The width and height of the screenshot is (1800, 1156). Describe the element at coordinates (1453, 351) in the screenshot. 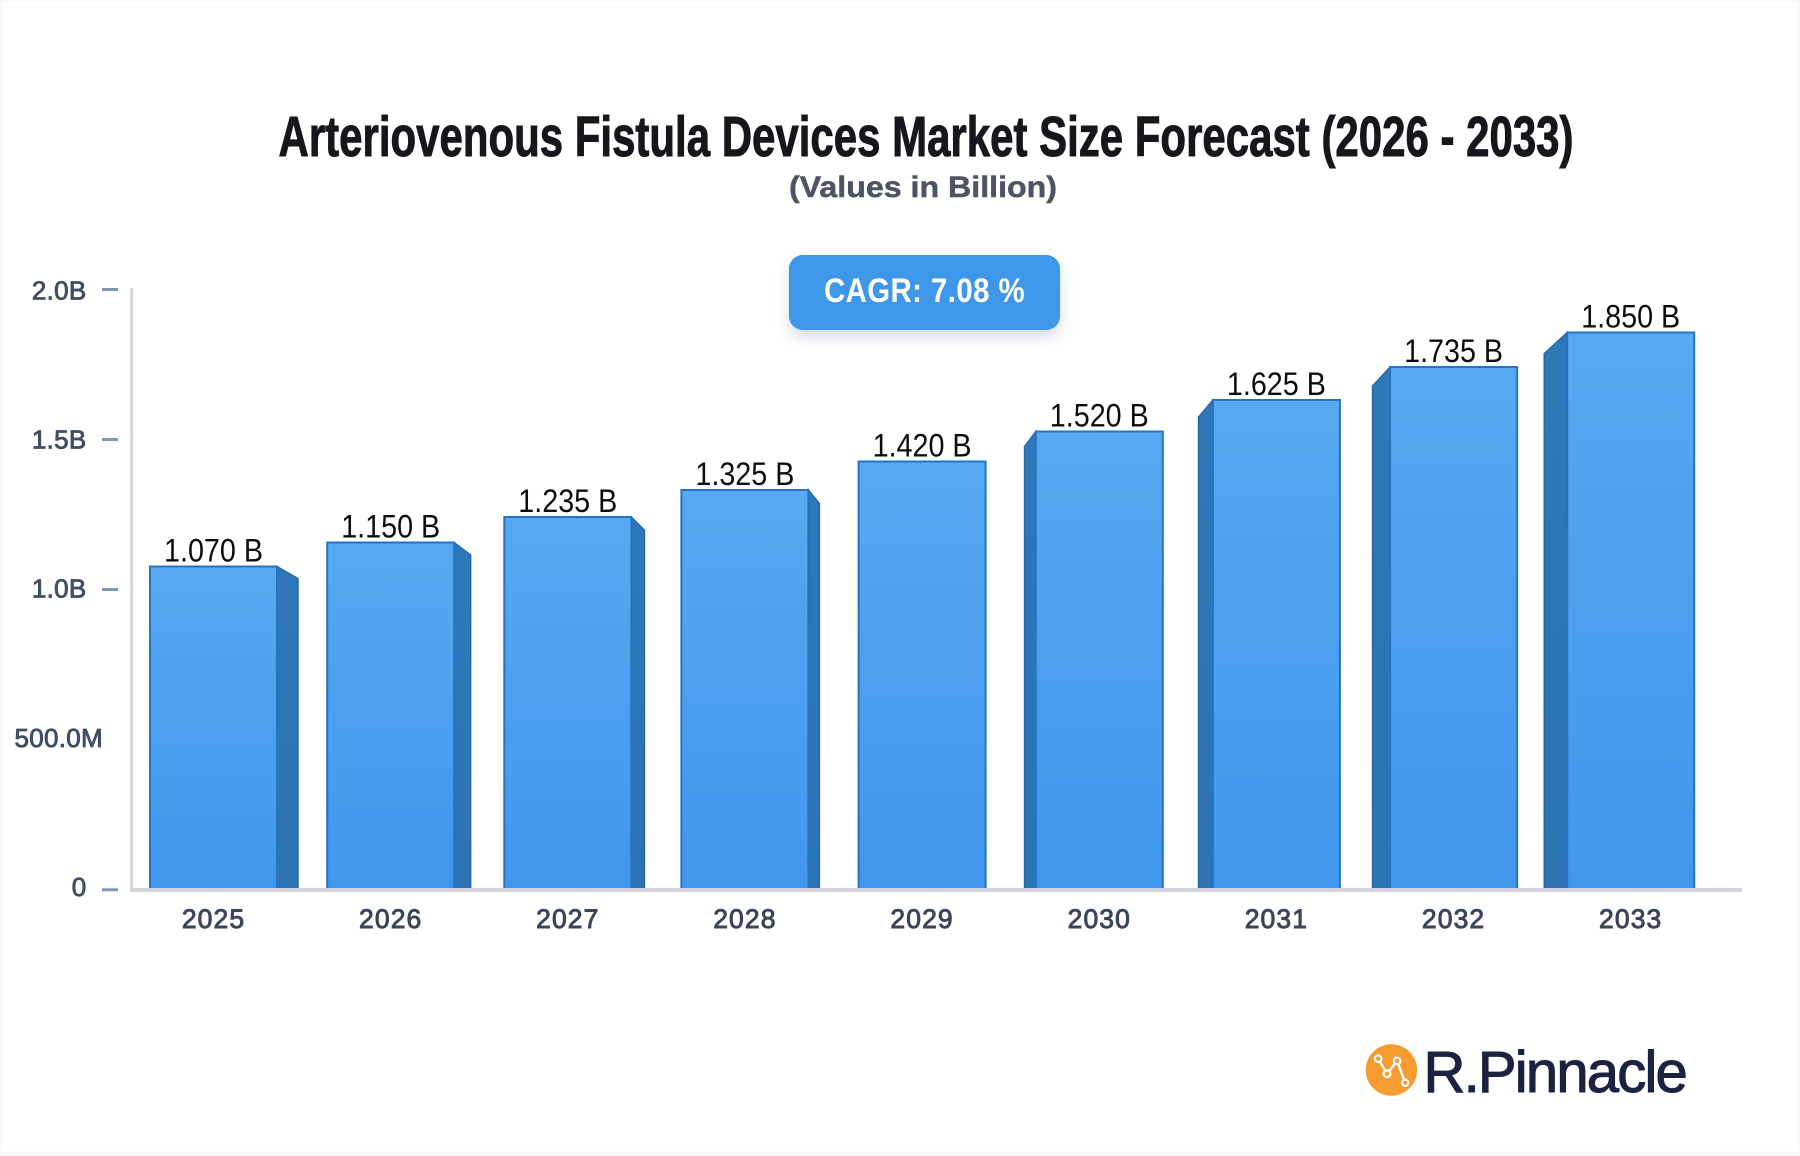

I see `svg-text: 1.735 B` at that location.